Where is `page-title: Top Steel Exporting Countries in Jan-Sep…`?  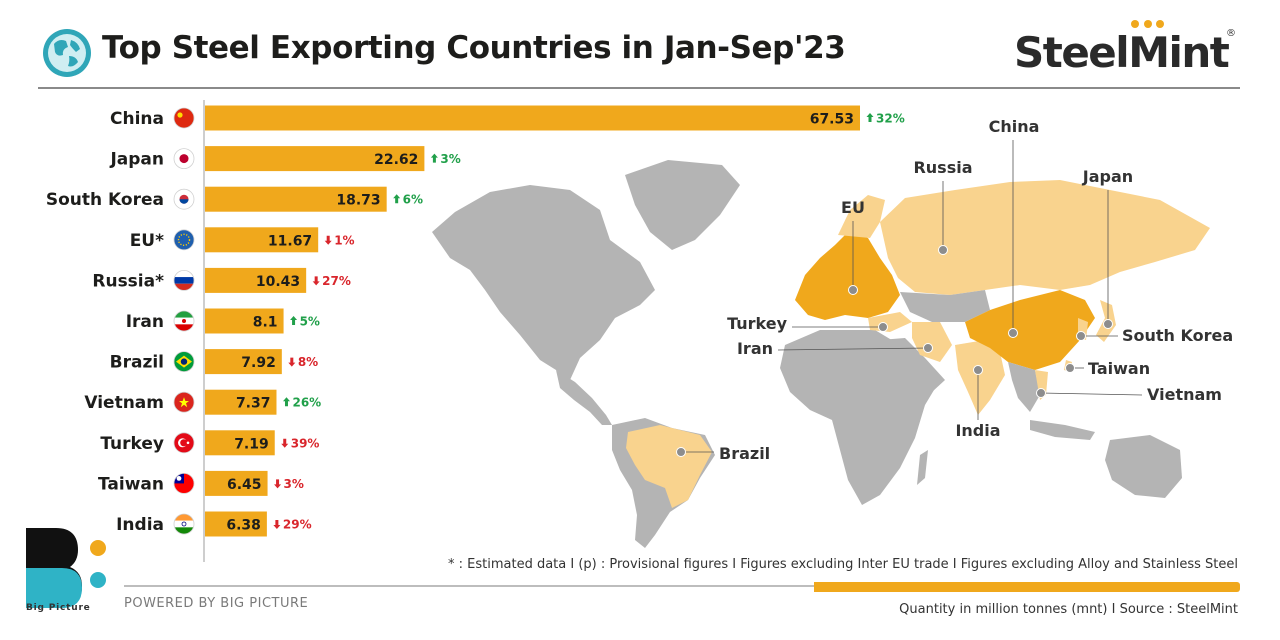 page-title: Top Steel Exporting Countries in Jan-Sep… is located at coordinates (474, 48).